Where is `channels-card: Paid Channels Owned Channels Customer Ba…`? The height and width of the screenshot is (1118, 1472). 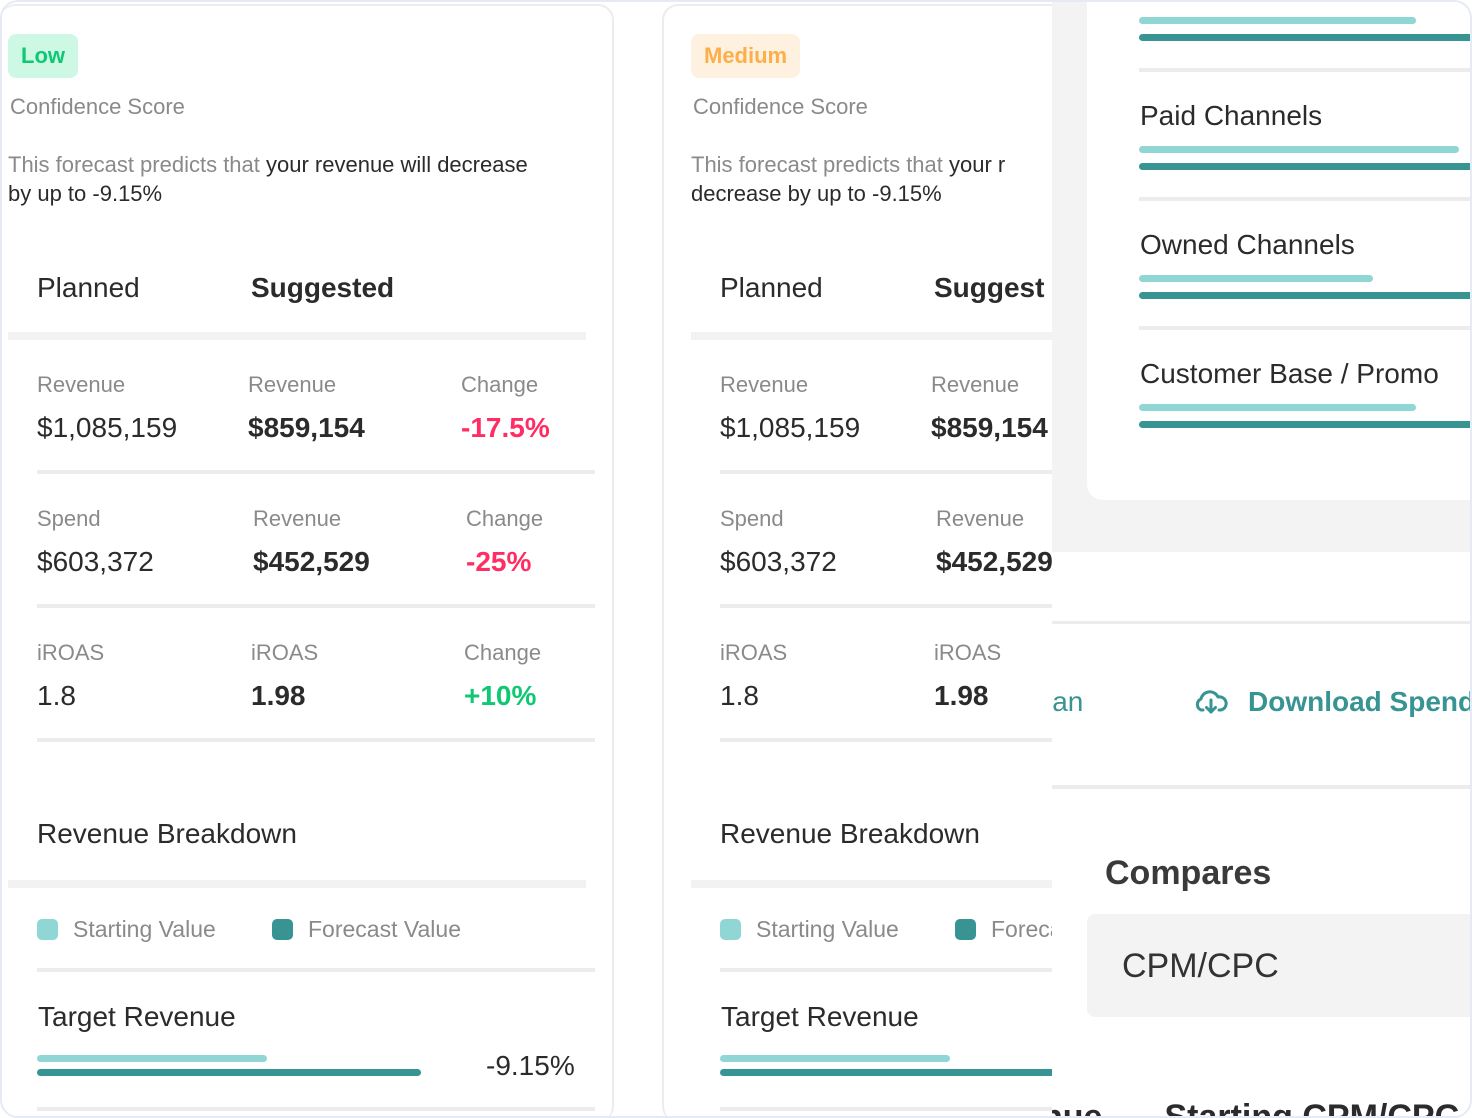
channels-card: Paid Channels Owned Channels Customer Ba… is located at coordinates (1278, 251).